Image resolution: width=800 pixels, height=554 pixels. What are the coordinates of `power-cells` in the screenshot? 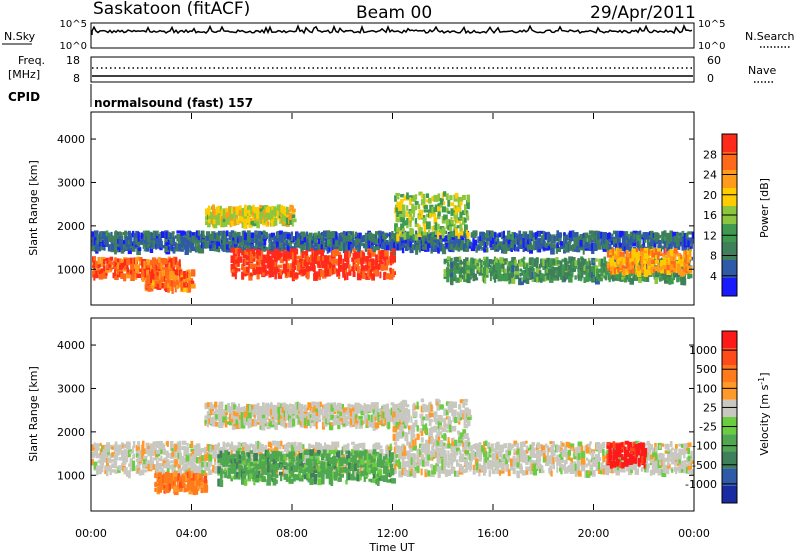 It's located at (392, 242).